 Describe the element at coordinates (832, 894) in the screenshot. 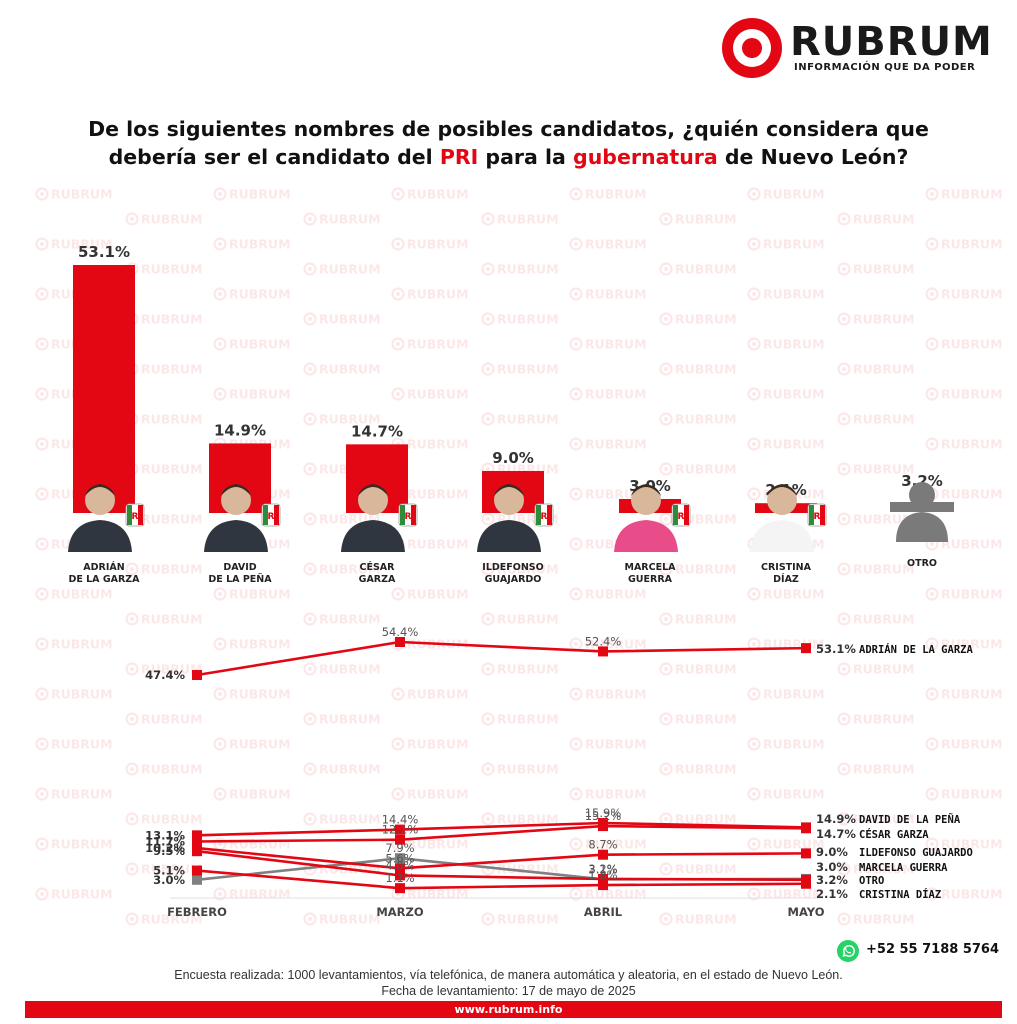

I see `legend-value: 2.1%` at that location.